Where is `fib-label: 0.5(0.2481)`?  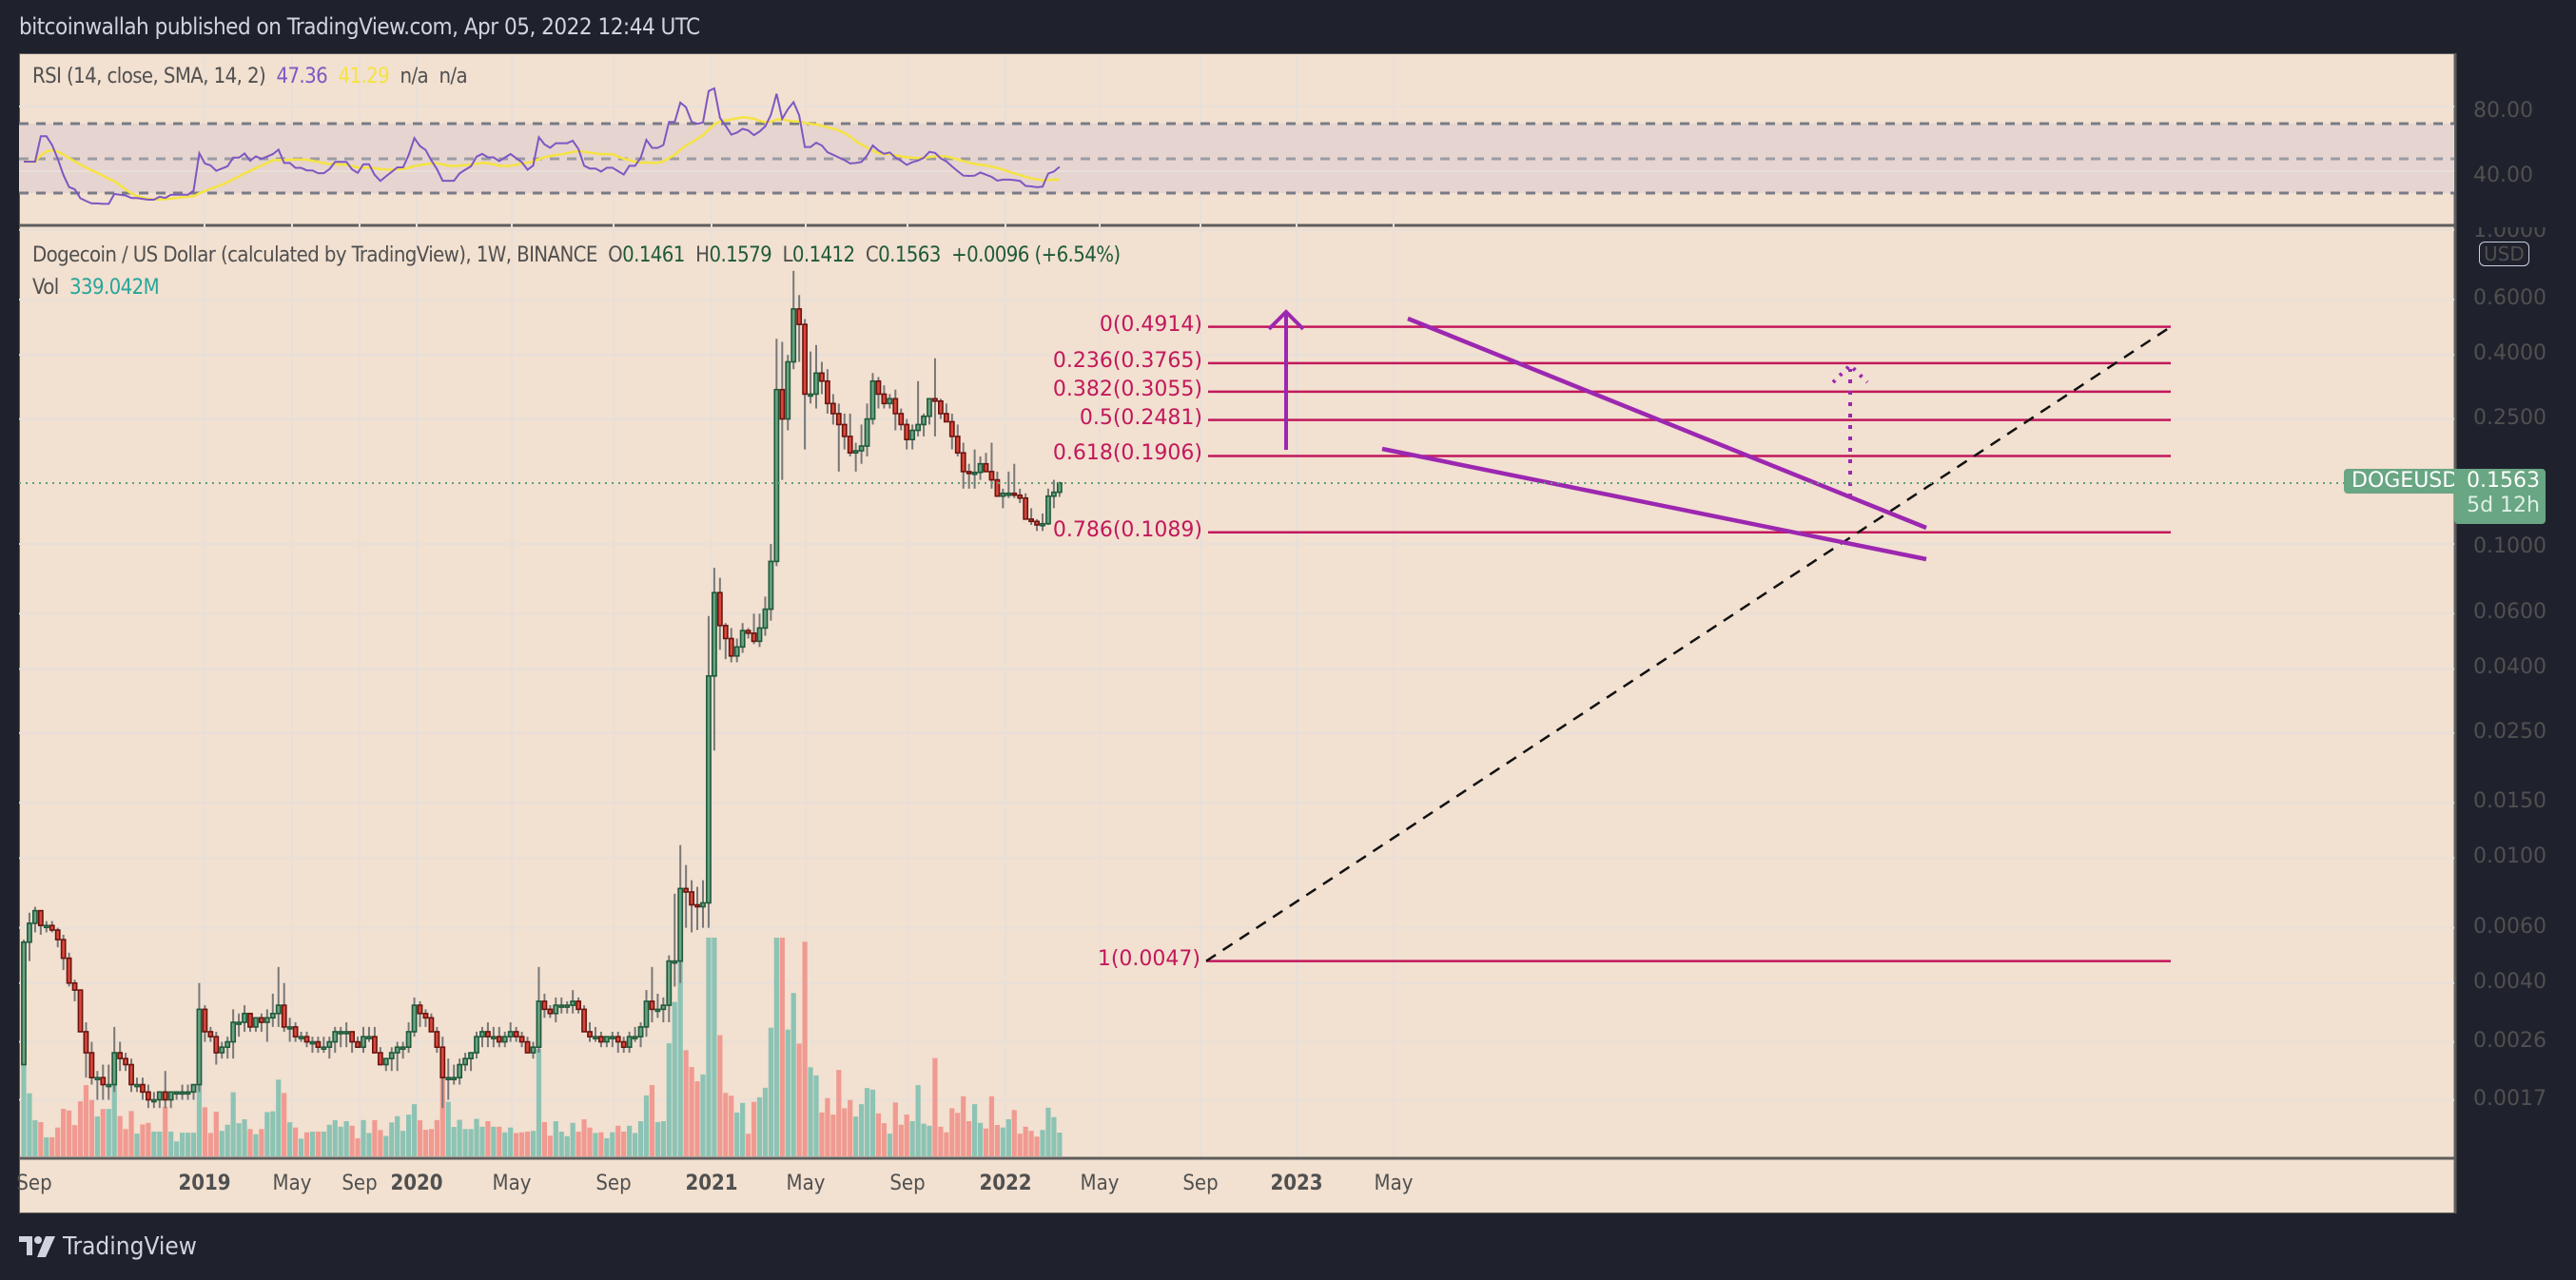
fib-label: 0.5(0.2481) is located at coordinates (1141, 417).